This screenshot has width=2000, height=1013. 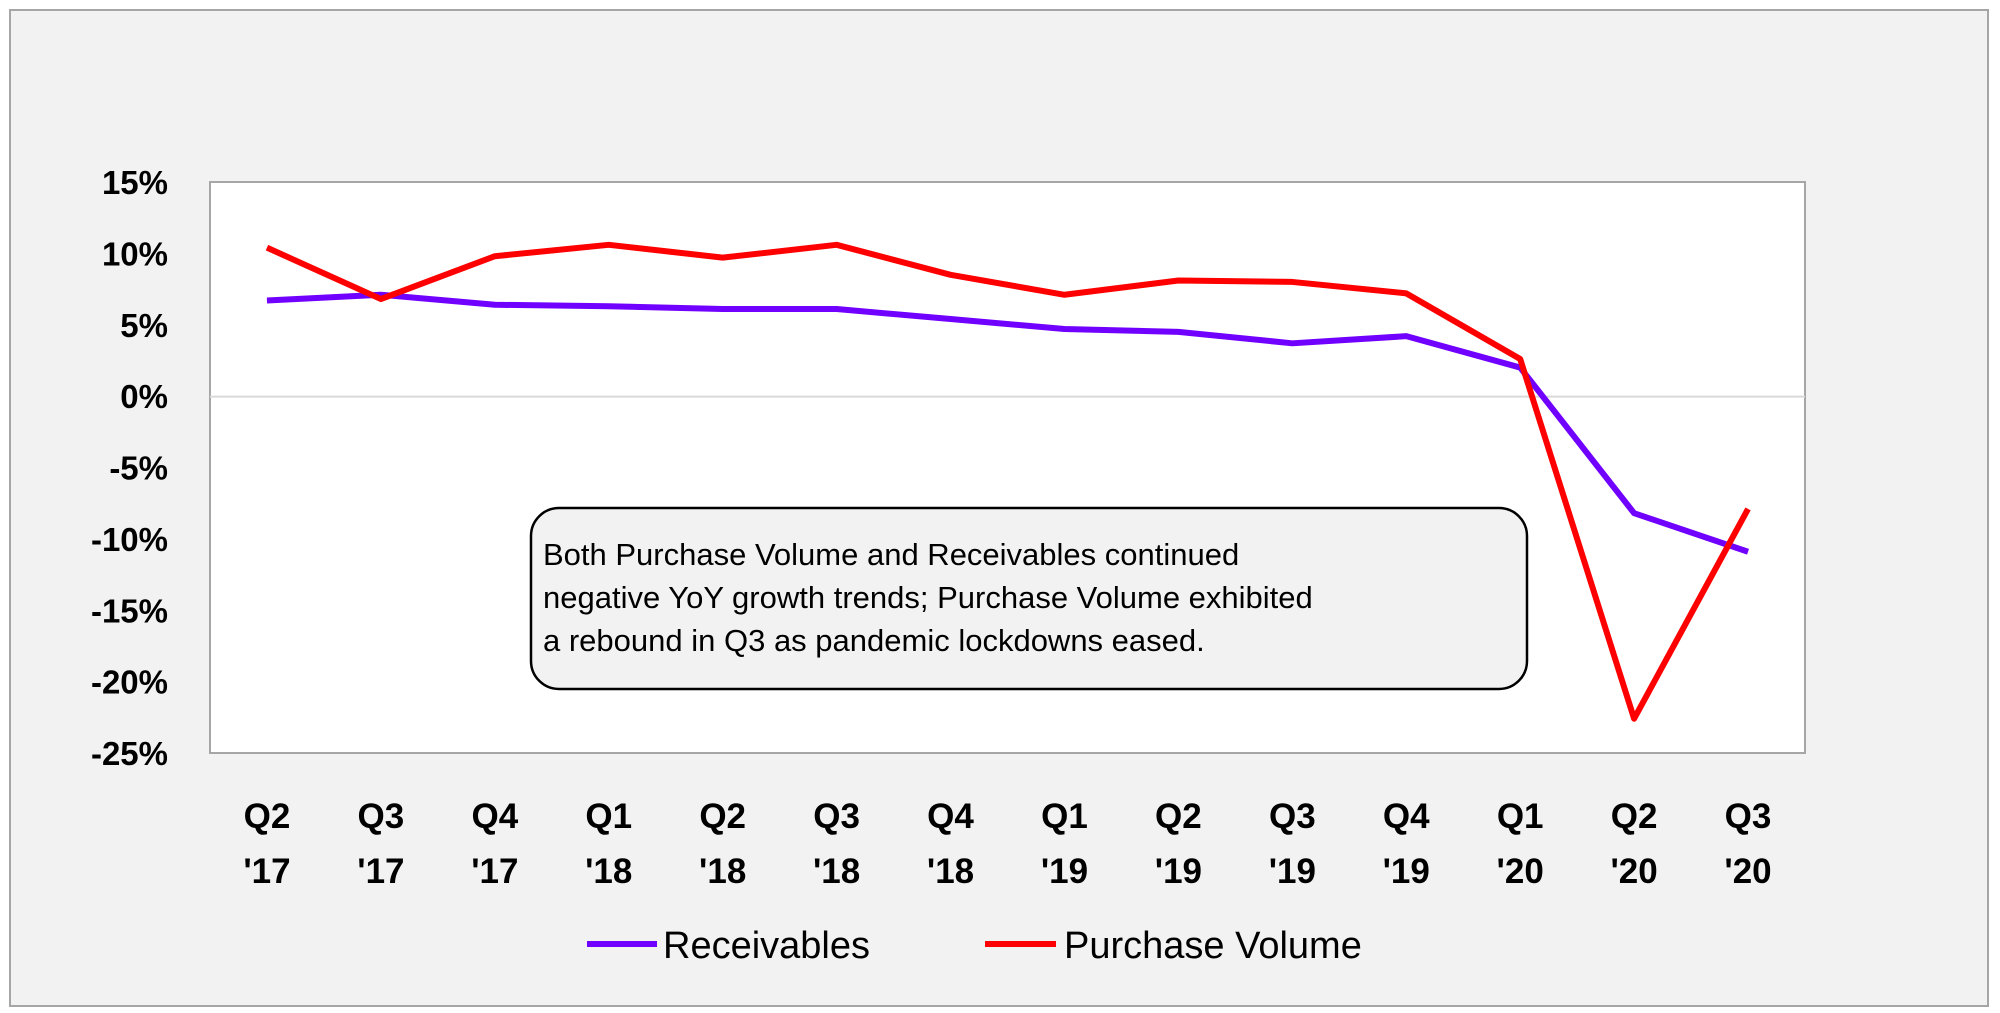 I want to click on y-tick-label: 15%, so click(x=135, y=182).